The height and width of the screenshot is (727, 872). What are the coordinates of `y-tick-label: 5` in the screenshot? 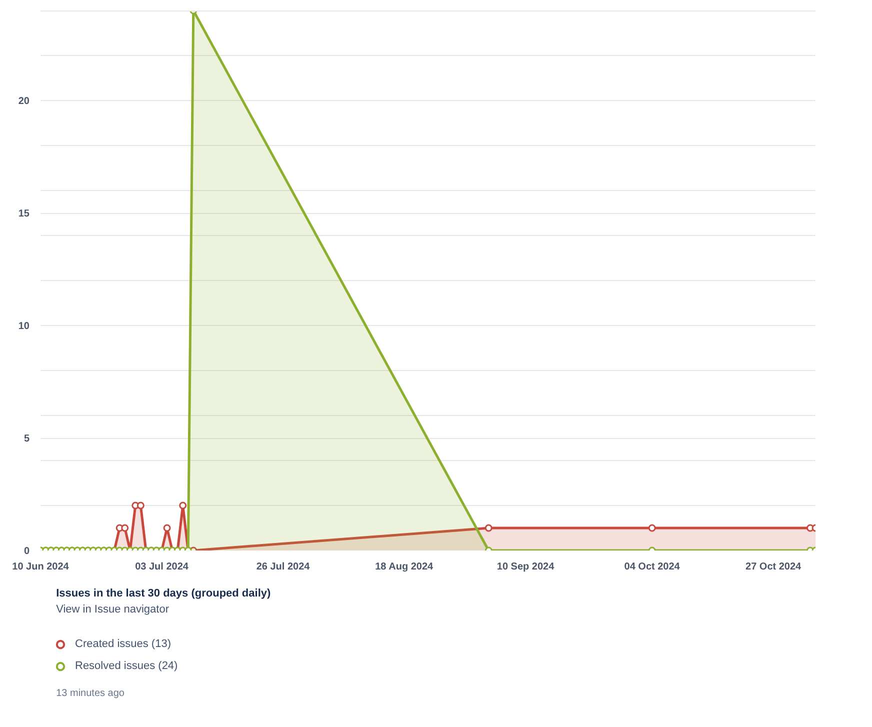 It's located at (27, 439).